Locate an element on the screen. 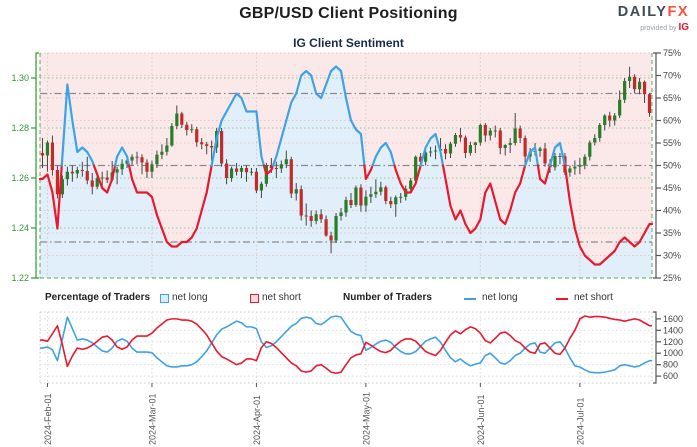 The image size is (697, 447). svg-text: 1600 is located at coordinates (673, 319).